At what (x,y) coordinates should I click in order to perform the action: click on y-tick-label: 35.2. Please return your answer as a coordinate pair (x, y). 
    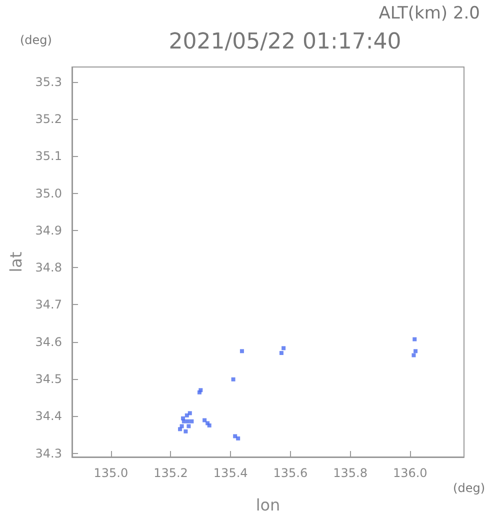
    Looking at the image, I should click on (48, 119).